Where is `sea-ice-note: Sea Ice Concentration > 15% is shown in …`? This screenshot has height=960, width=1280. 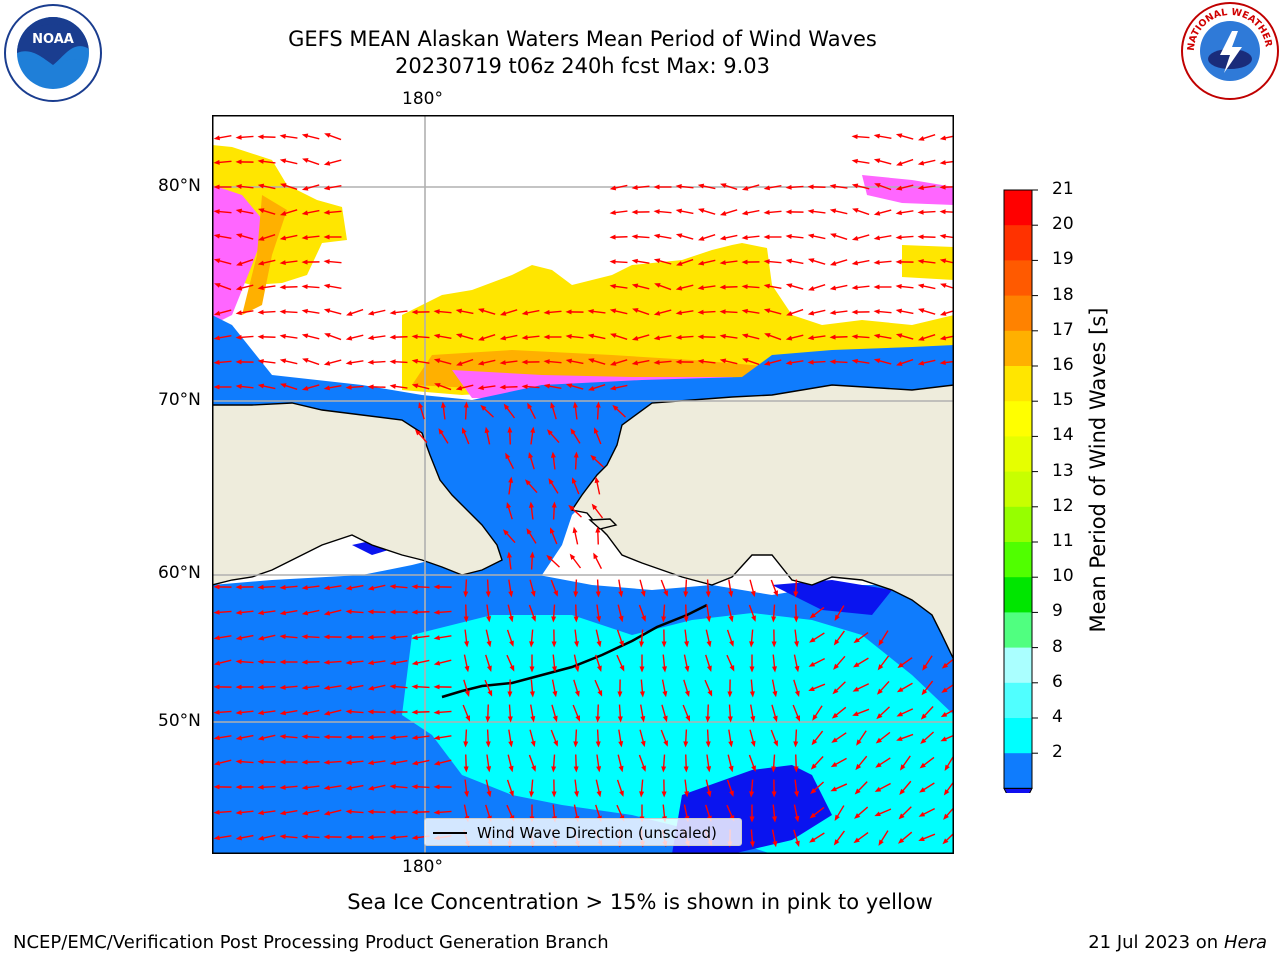
sea-ice-note: Sea Ice Concentration > 15% is shown in … is located at coordinates (640, 902).